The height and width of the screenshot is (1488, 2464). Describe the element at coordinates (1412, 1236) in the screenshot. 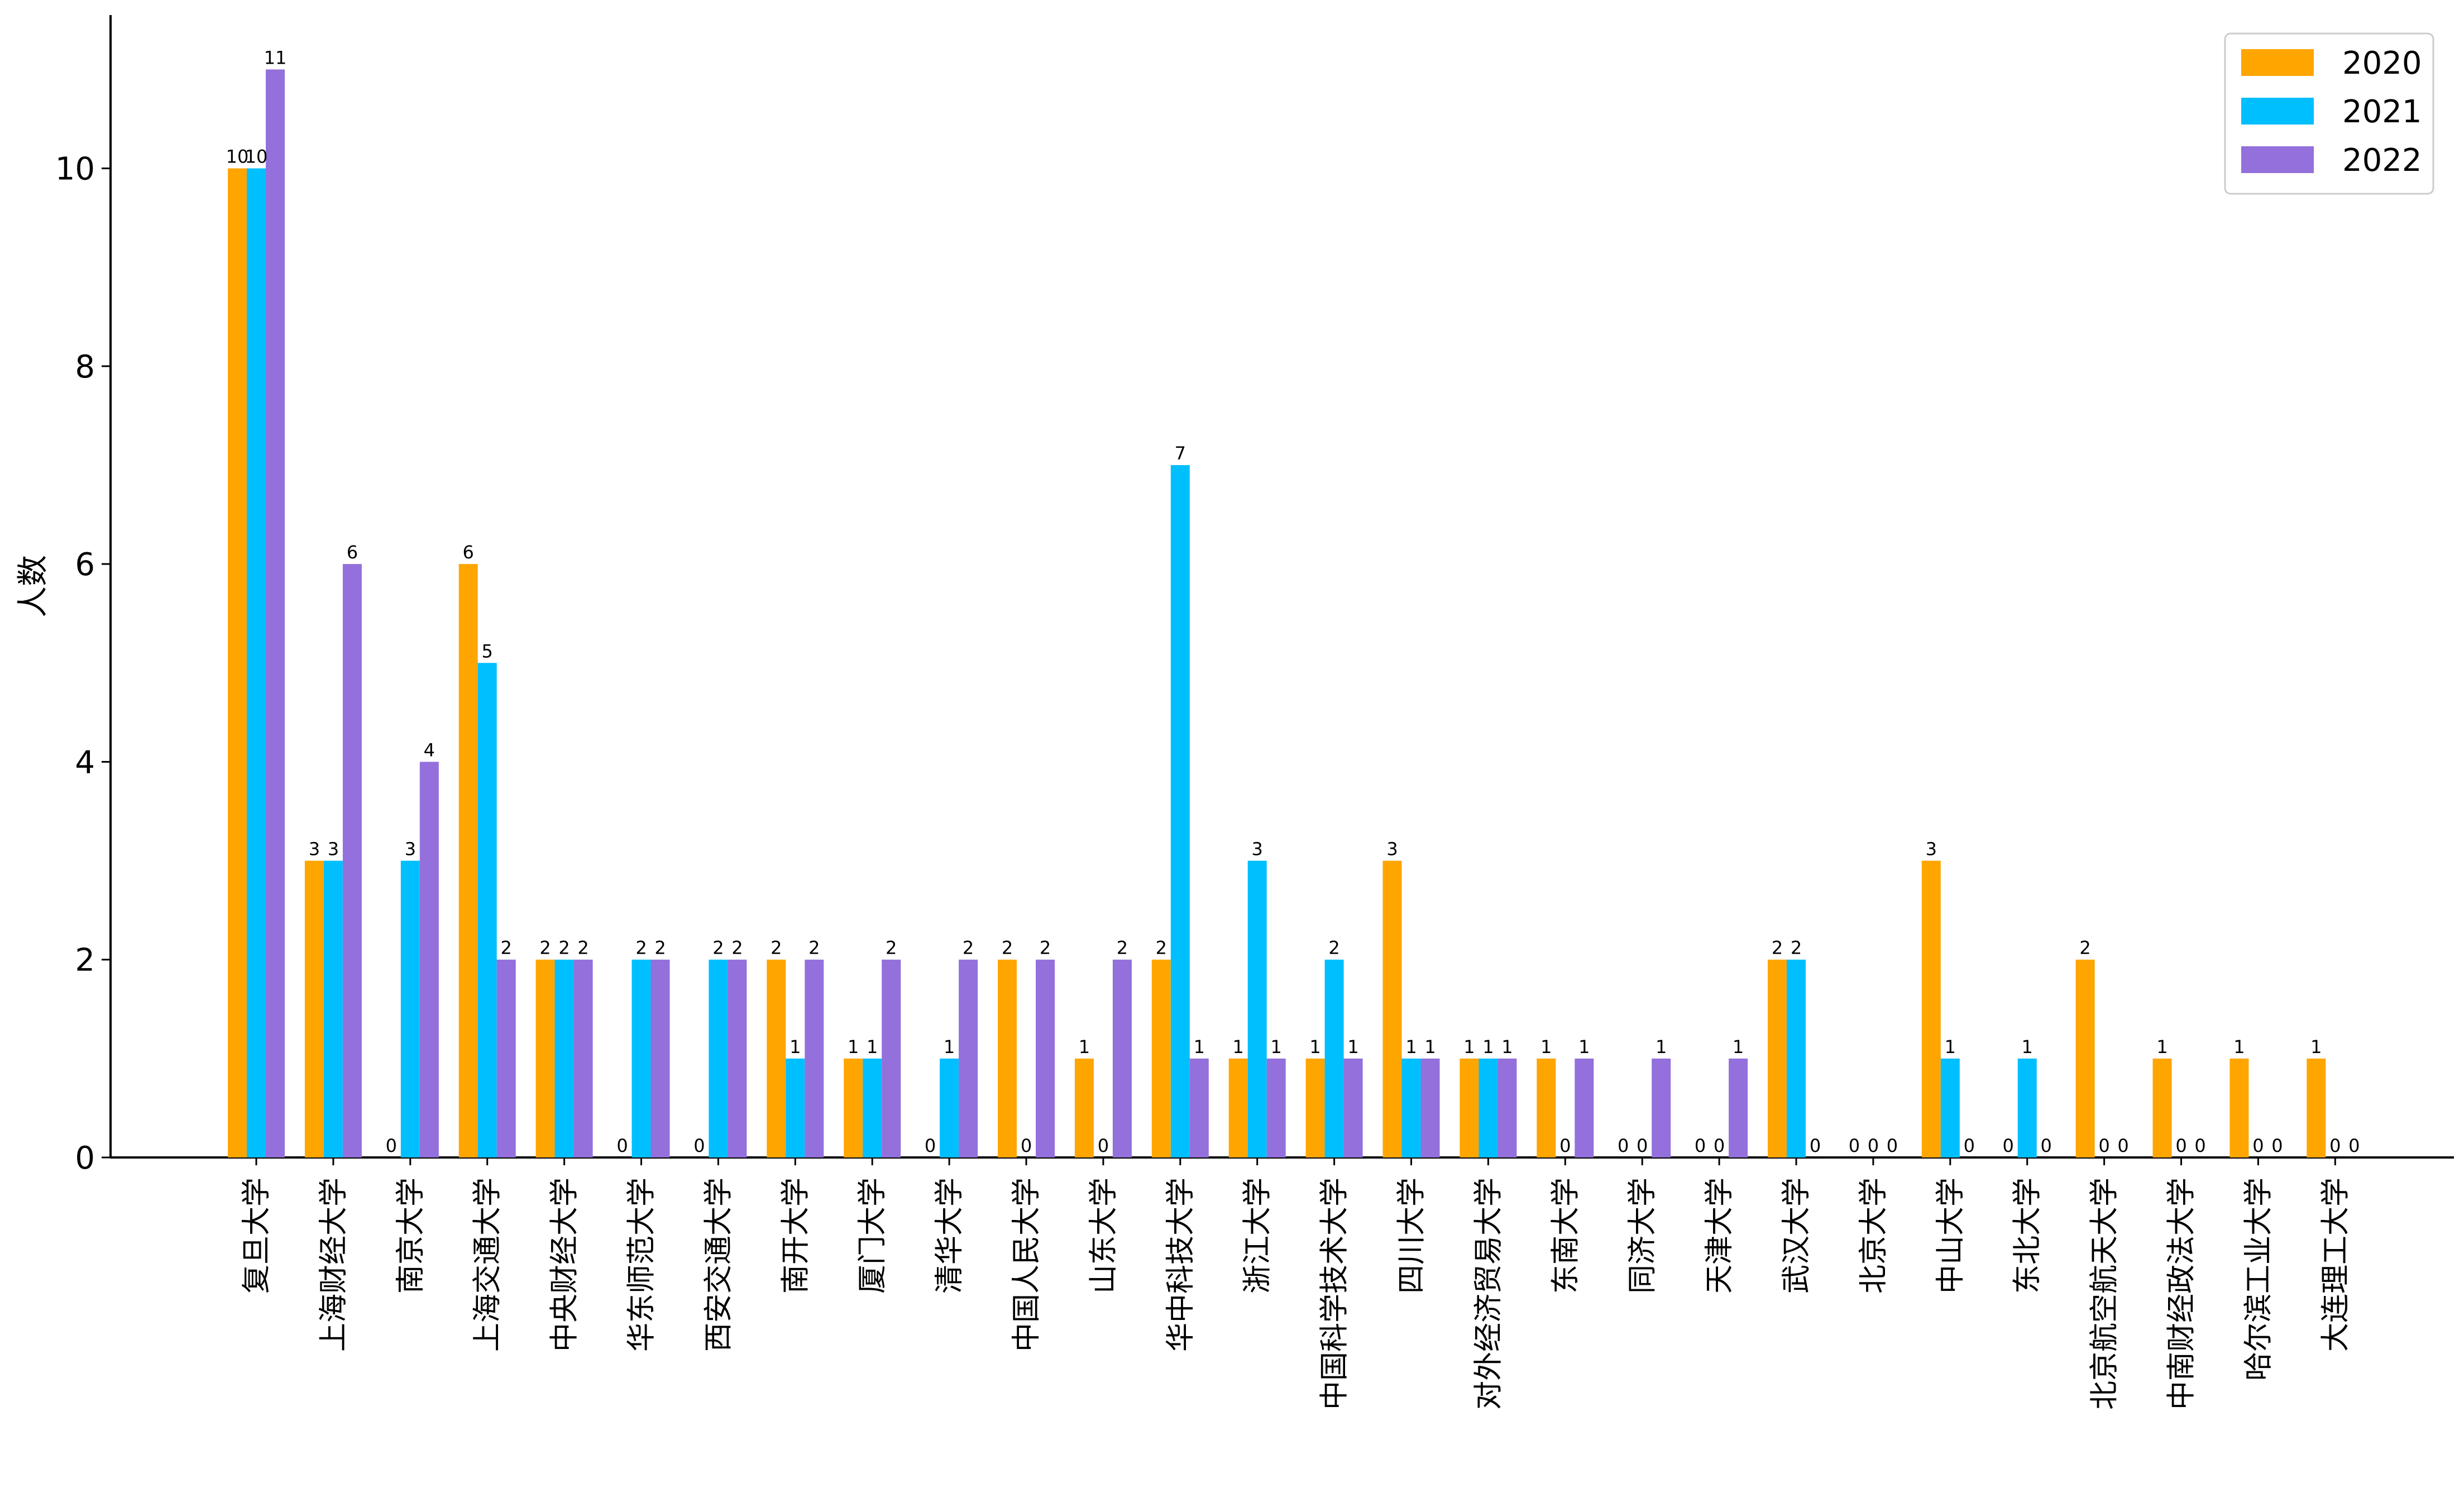

I see `x-tick-label: 四川大学` at that location.